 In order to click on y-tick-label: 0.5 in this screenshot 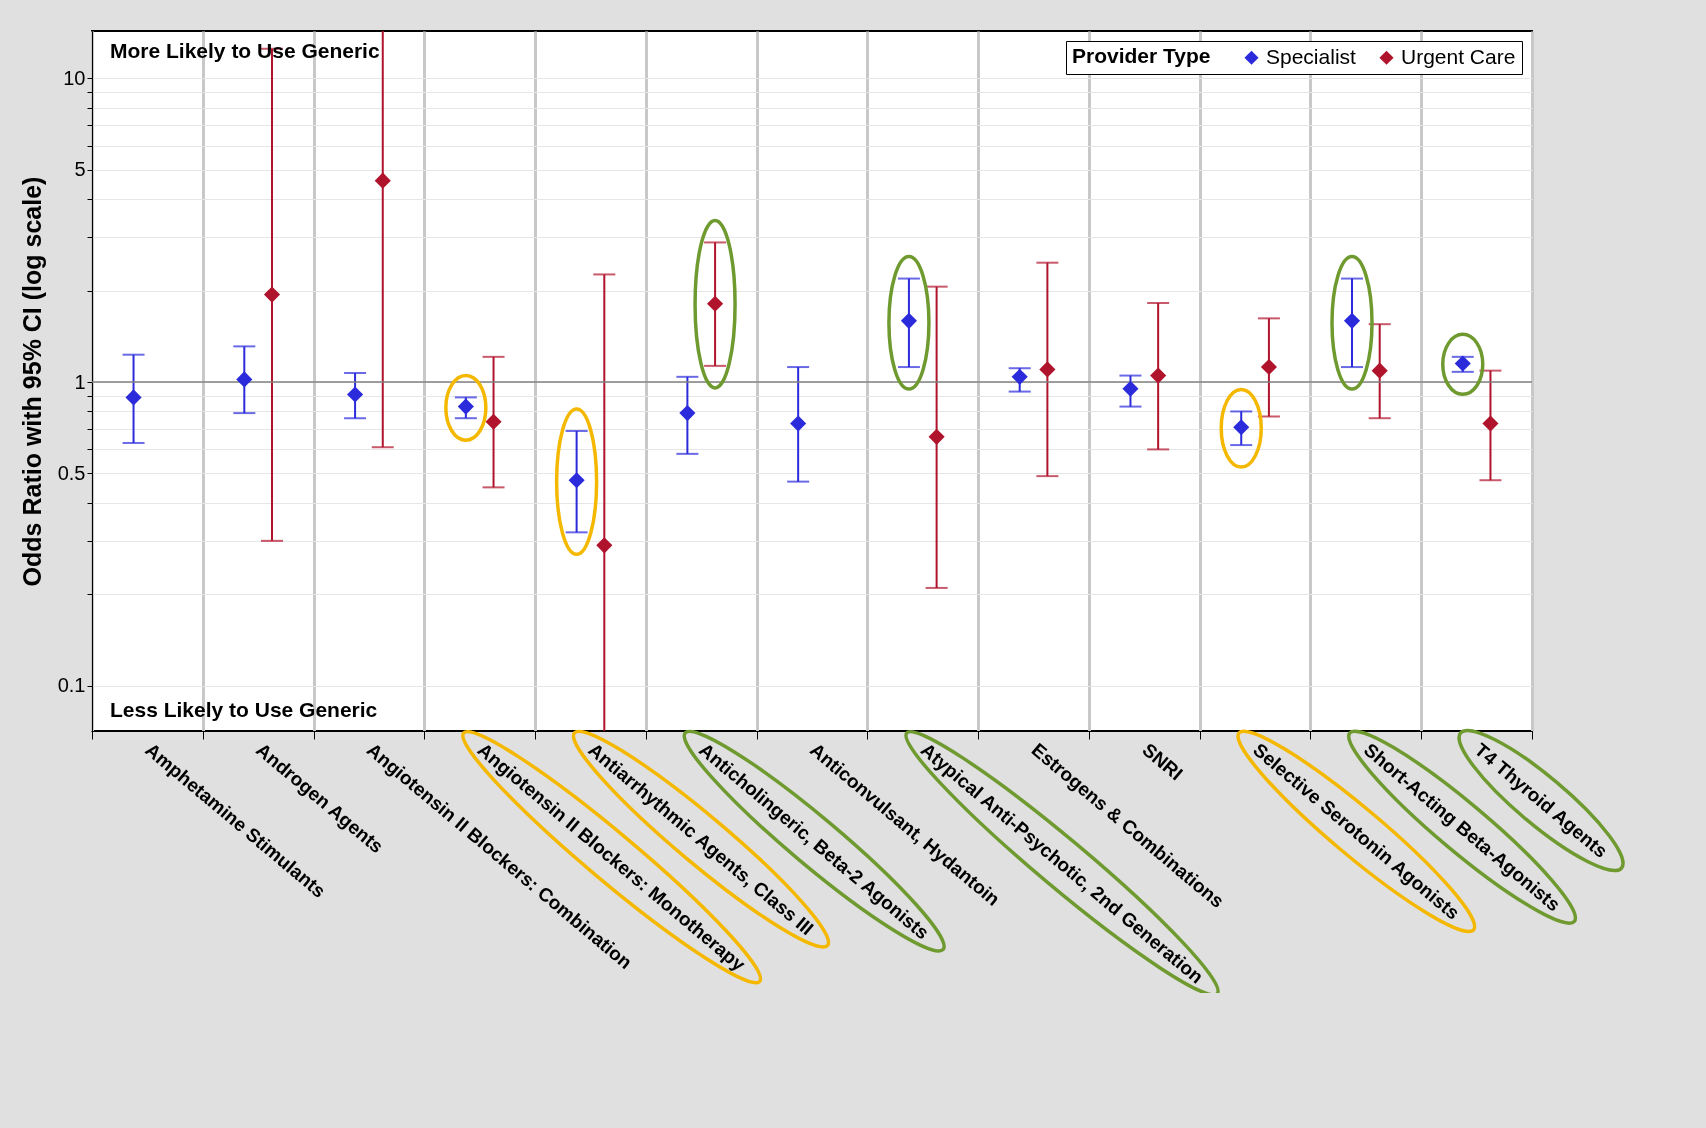, I will do `click(71, 472)`.